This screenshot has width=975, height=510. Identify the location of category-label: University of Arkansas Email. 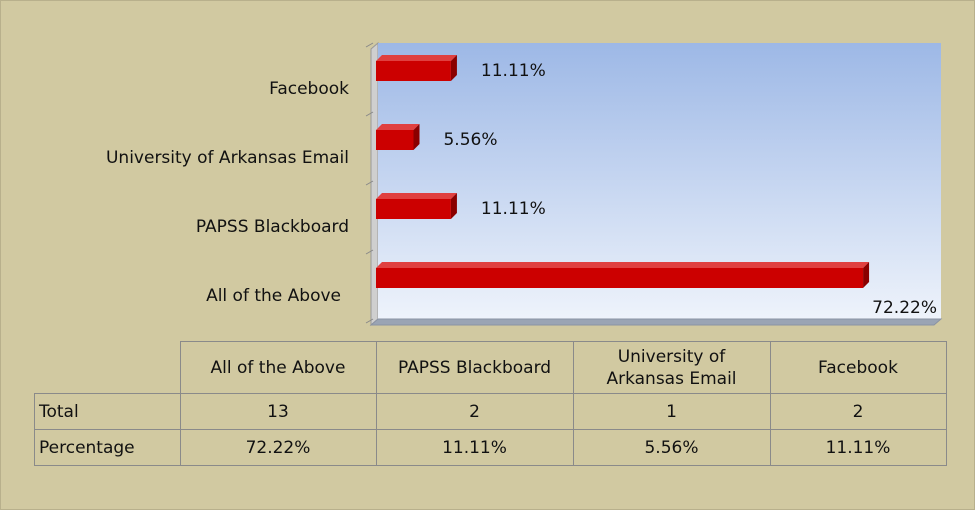
(227, 158).